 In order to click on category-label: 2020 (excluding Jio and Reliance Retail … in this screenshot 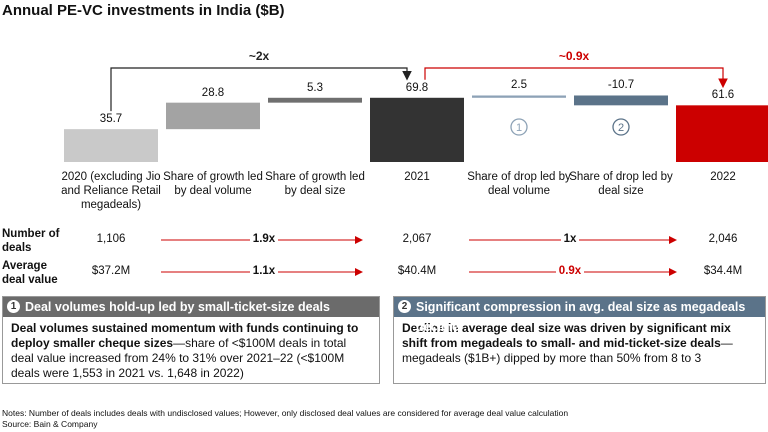, I will do `click(111, 191)`.